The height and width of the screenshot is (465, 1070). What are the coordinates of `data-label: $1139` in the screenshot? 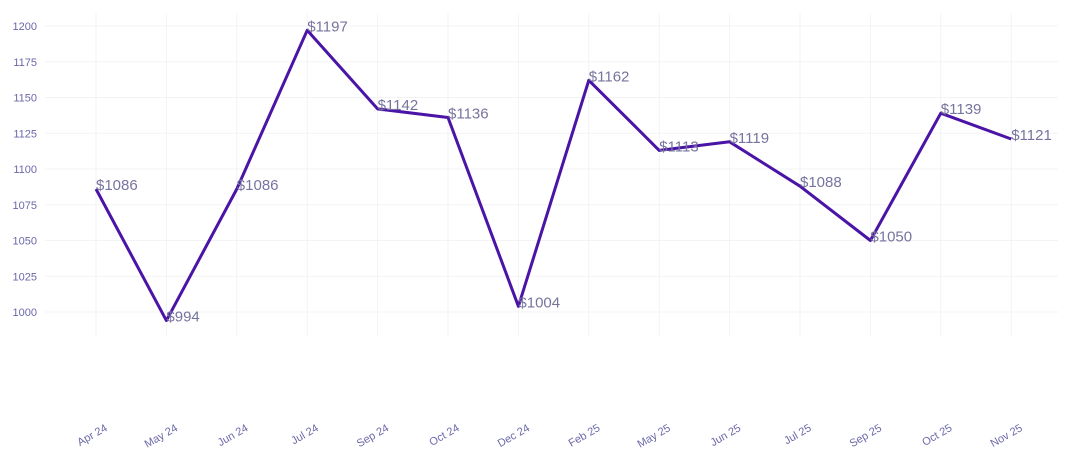 It's located at (961, 109).